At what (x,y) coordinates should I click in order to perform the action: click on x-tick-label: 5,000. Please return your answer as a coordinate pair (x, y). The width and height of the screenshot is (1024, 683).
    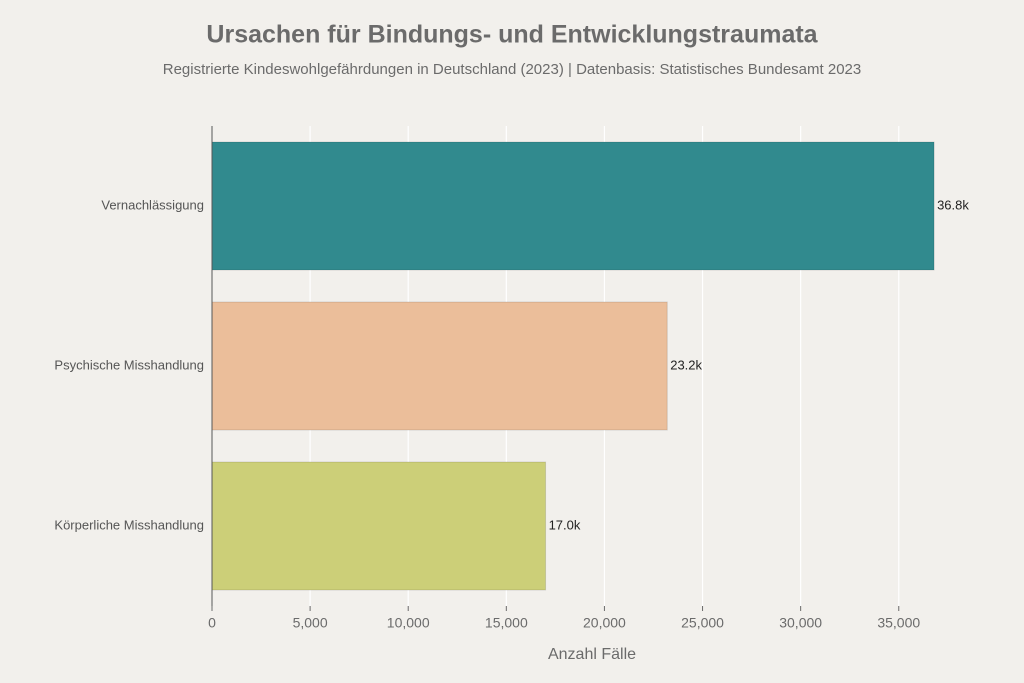
    Looking at the image, I should click on (310, 623).